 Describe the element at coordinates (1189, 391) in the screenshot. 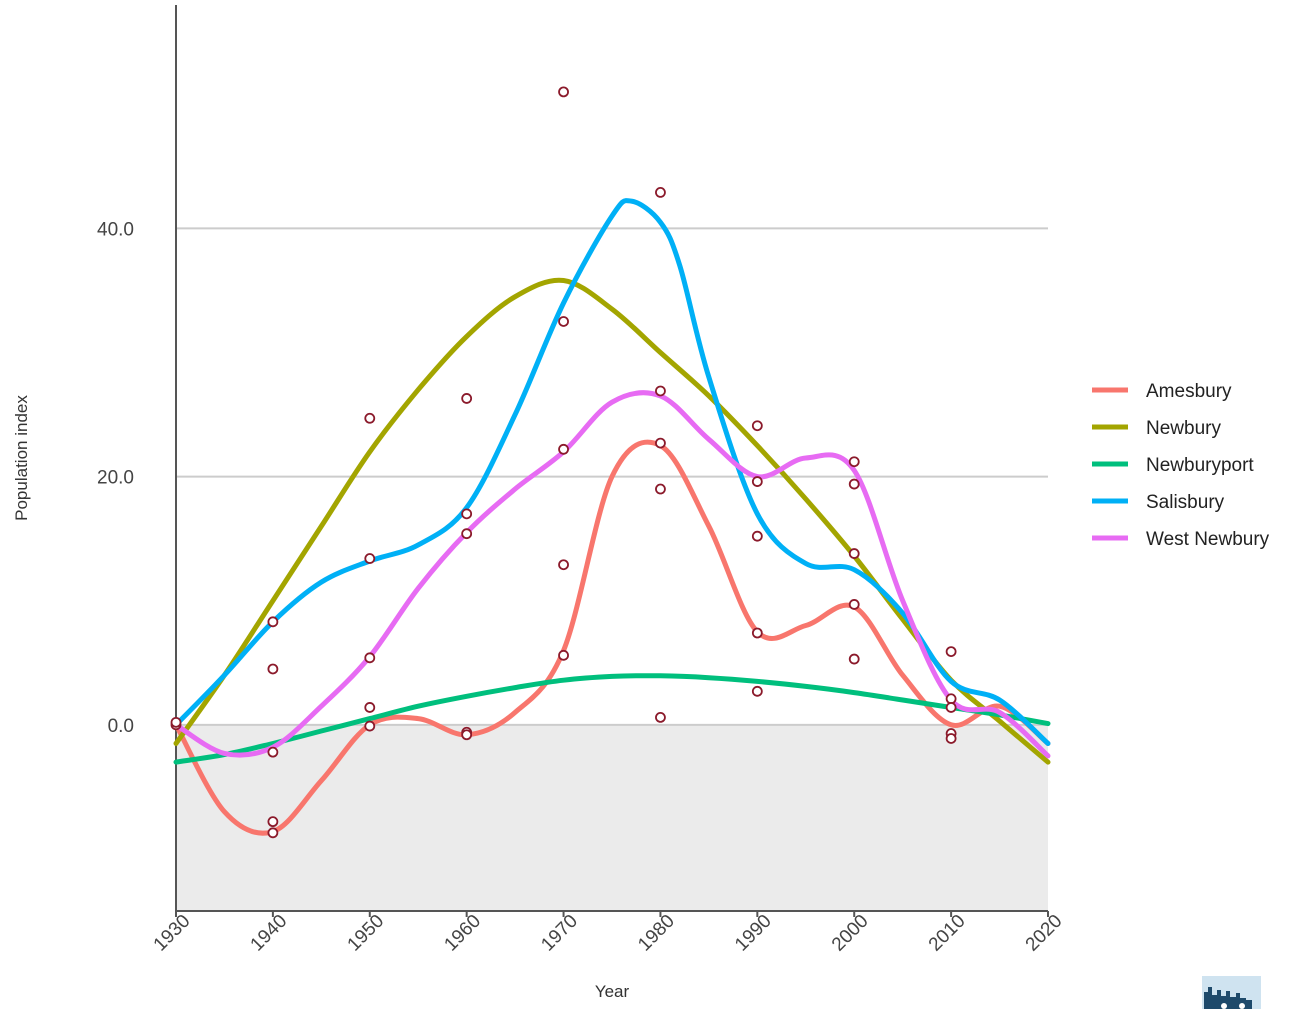

I see `legend-label-amesbury: Amesbury` at that location.